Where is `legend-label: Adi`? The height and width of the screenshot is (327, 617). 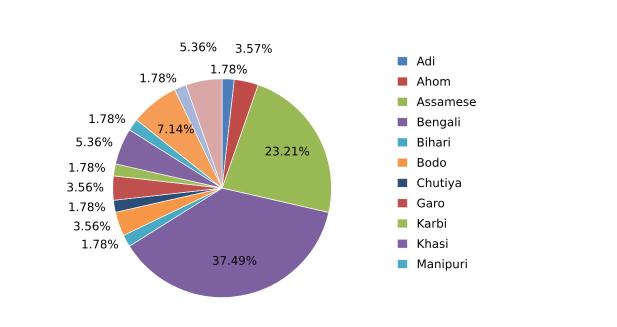 legend-label: Adi is located at coordinates (425, 61).